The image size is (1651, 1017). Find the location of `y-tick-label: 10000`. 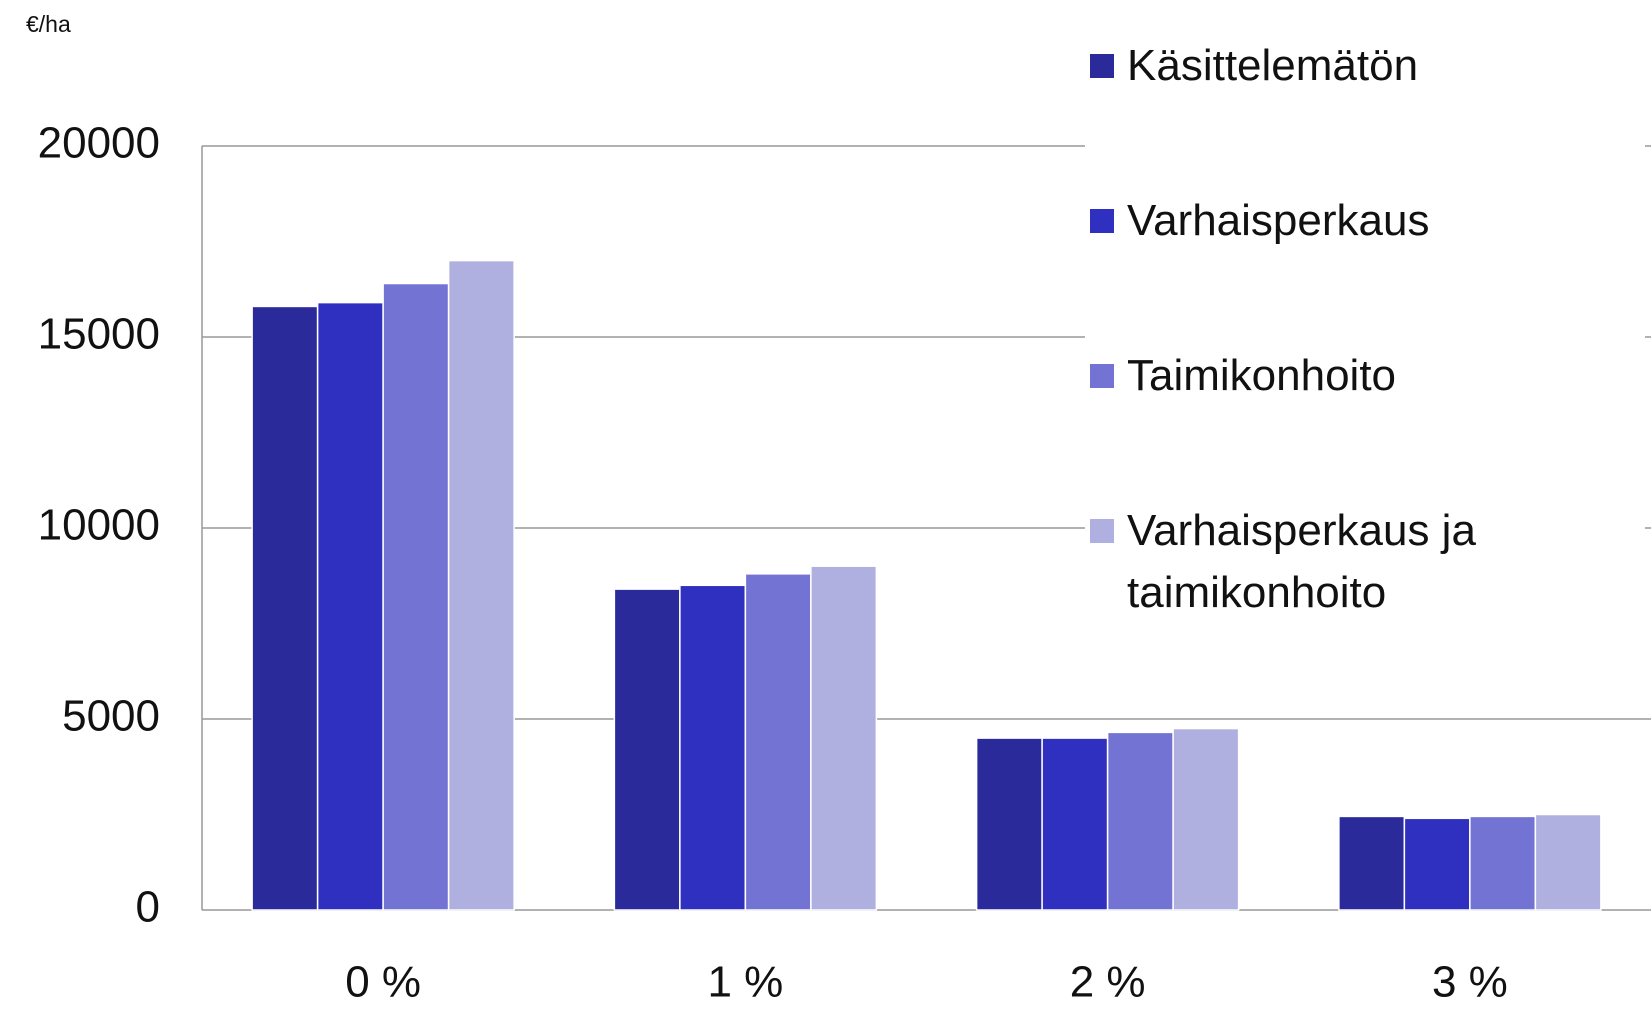

y-tick-label: 10000 is located at coordinates (99, 525).